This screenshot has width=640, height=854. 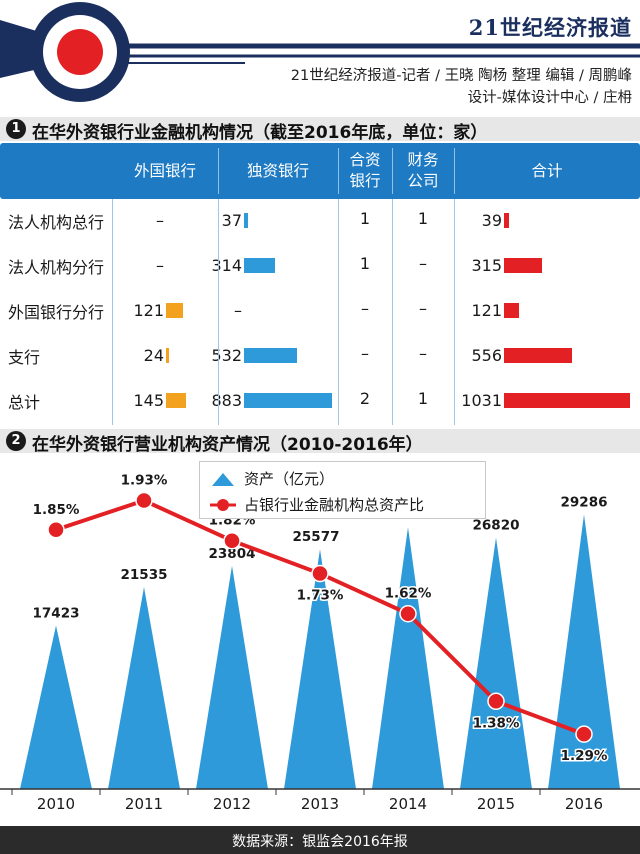 I want to click on asset-value-label: 26820, so click(x=496, y=526).